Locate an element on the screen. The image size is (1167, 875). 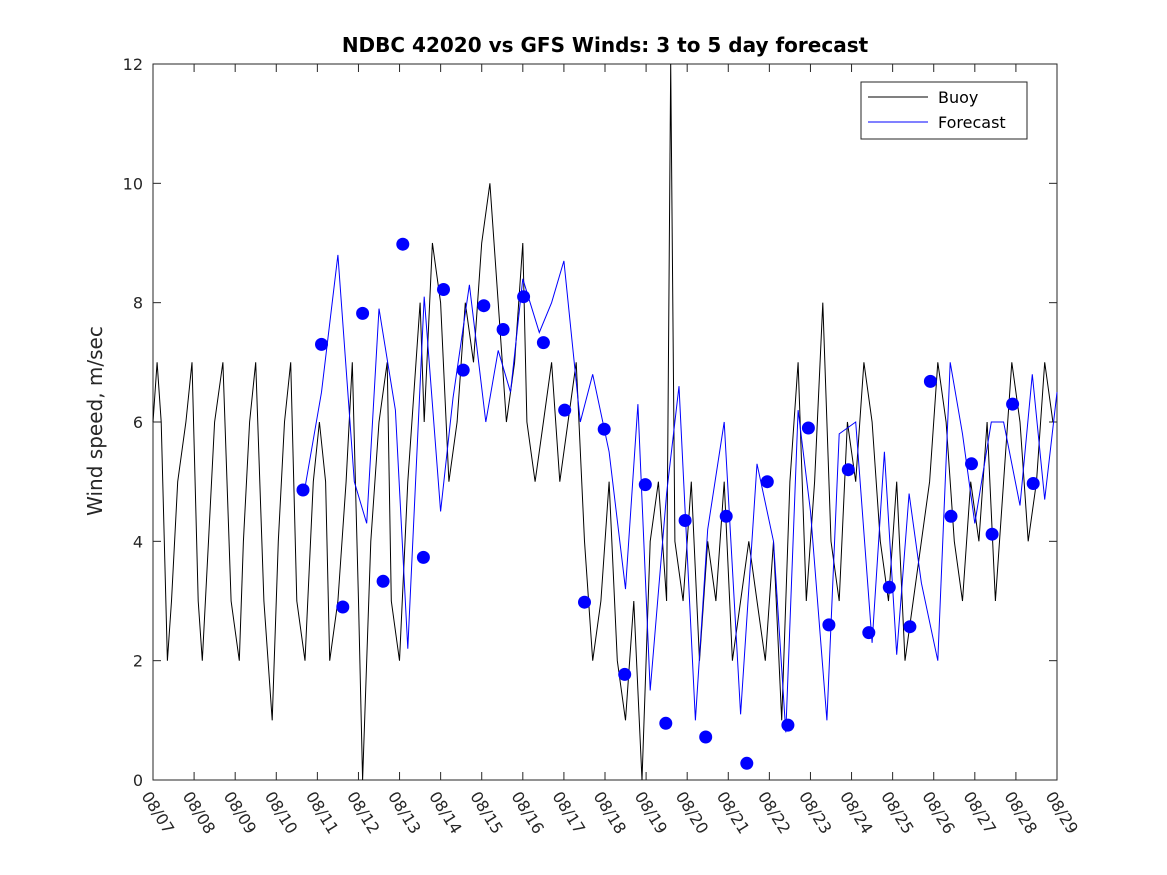
y-tick-label: 4 is located at coordinates (138, 541).